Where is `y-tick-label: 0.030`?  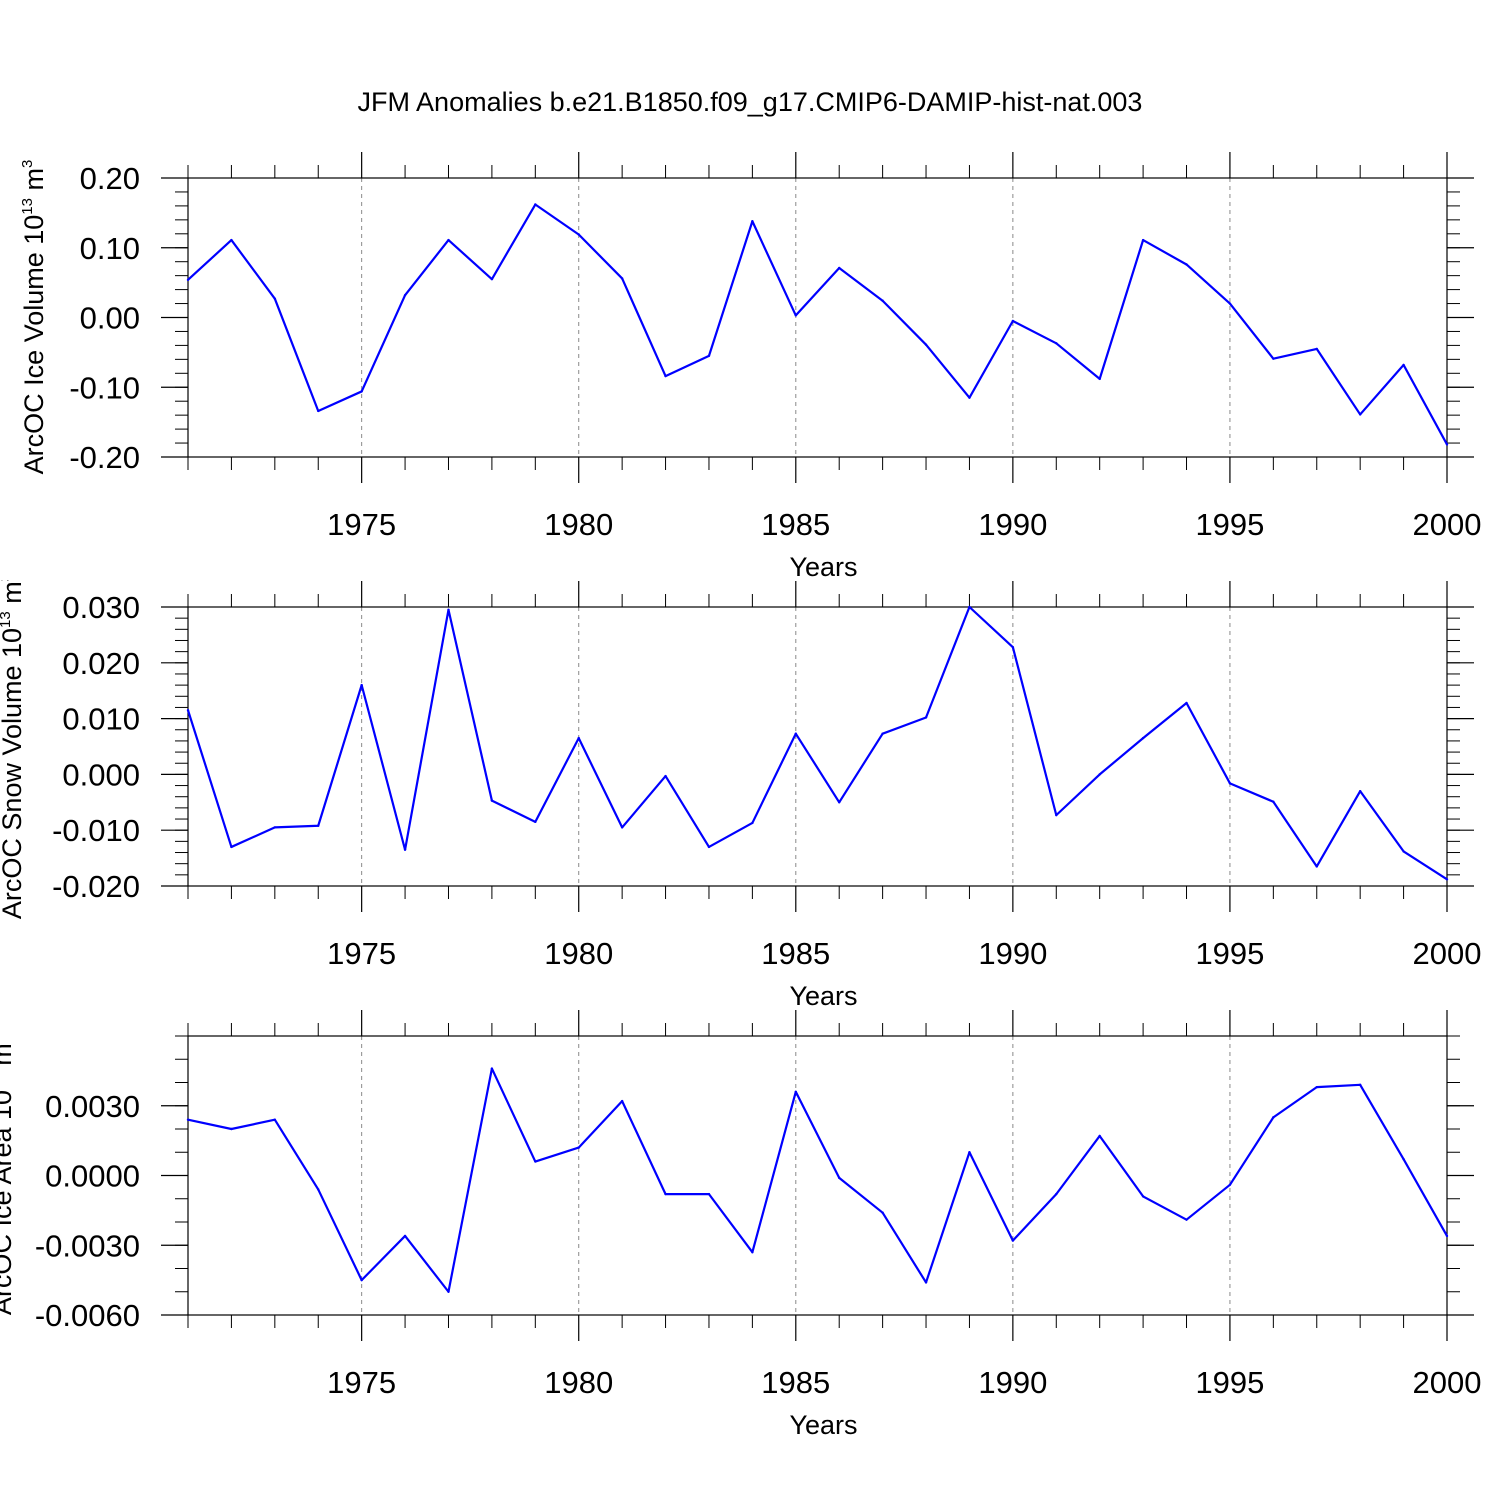 y-tick-label: 0.030 is located at coordinates (101, 607).